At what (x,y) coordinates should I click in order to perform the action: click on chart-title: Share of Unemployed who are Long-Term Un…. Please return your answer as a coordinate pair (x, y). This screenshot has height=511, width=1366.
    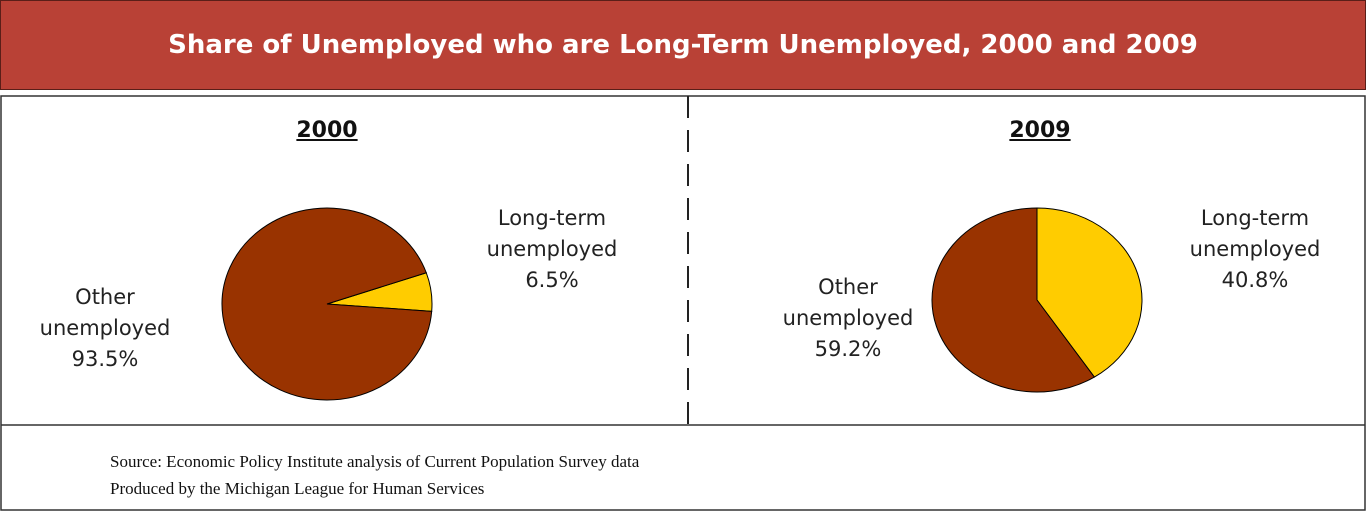
    Looking at the image, I should click on (683, 45).